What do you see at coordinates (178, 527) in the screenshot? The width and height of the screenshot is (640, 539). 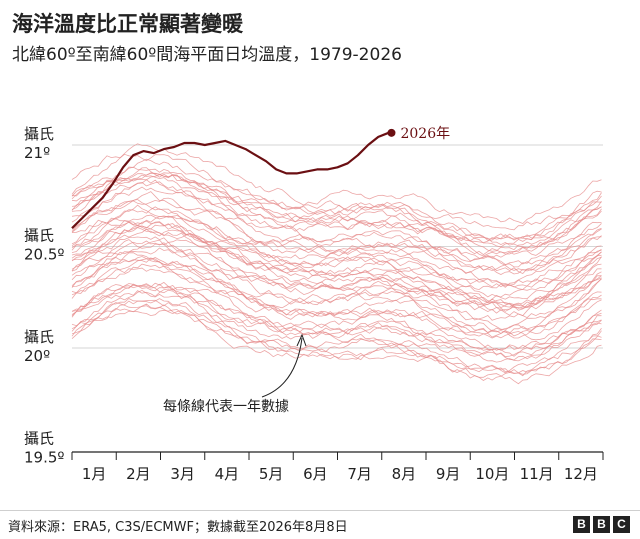 I see `source-note: 資料來源：ERA5, C3S/ECMWF；數據截至2026年8月8日` at bounding box center [178, 527].